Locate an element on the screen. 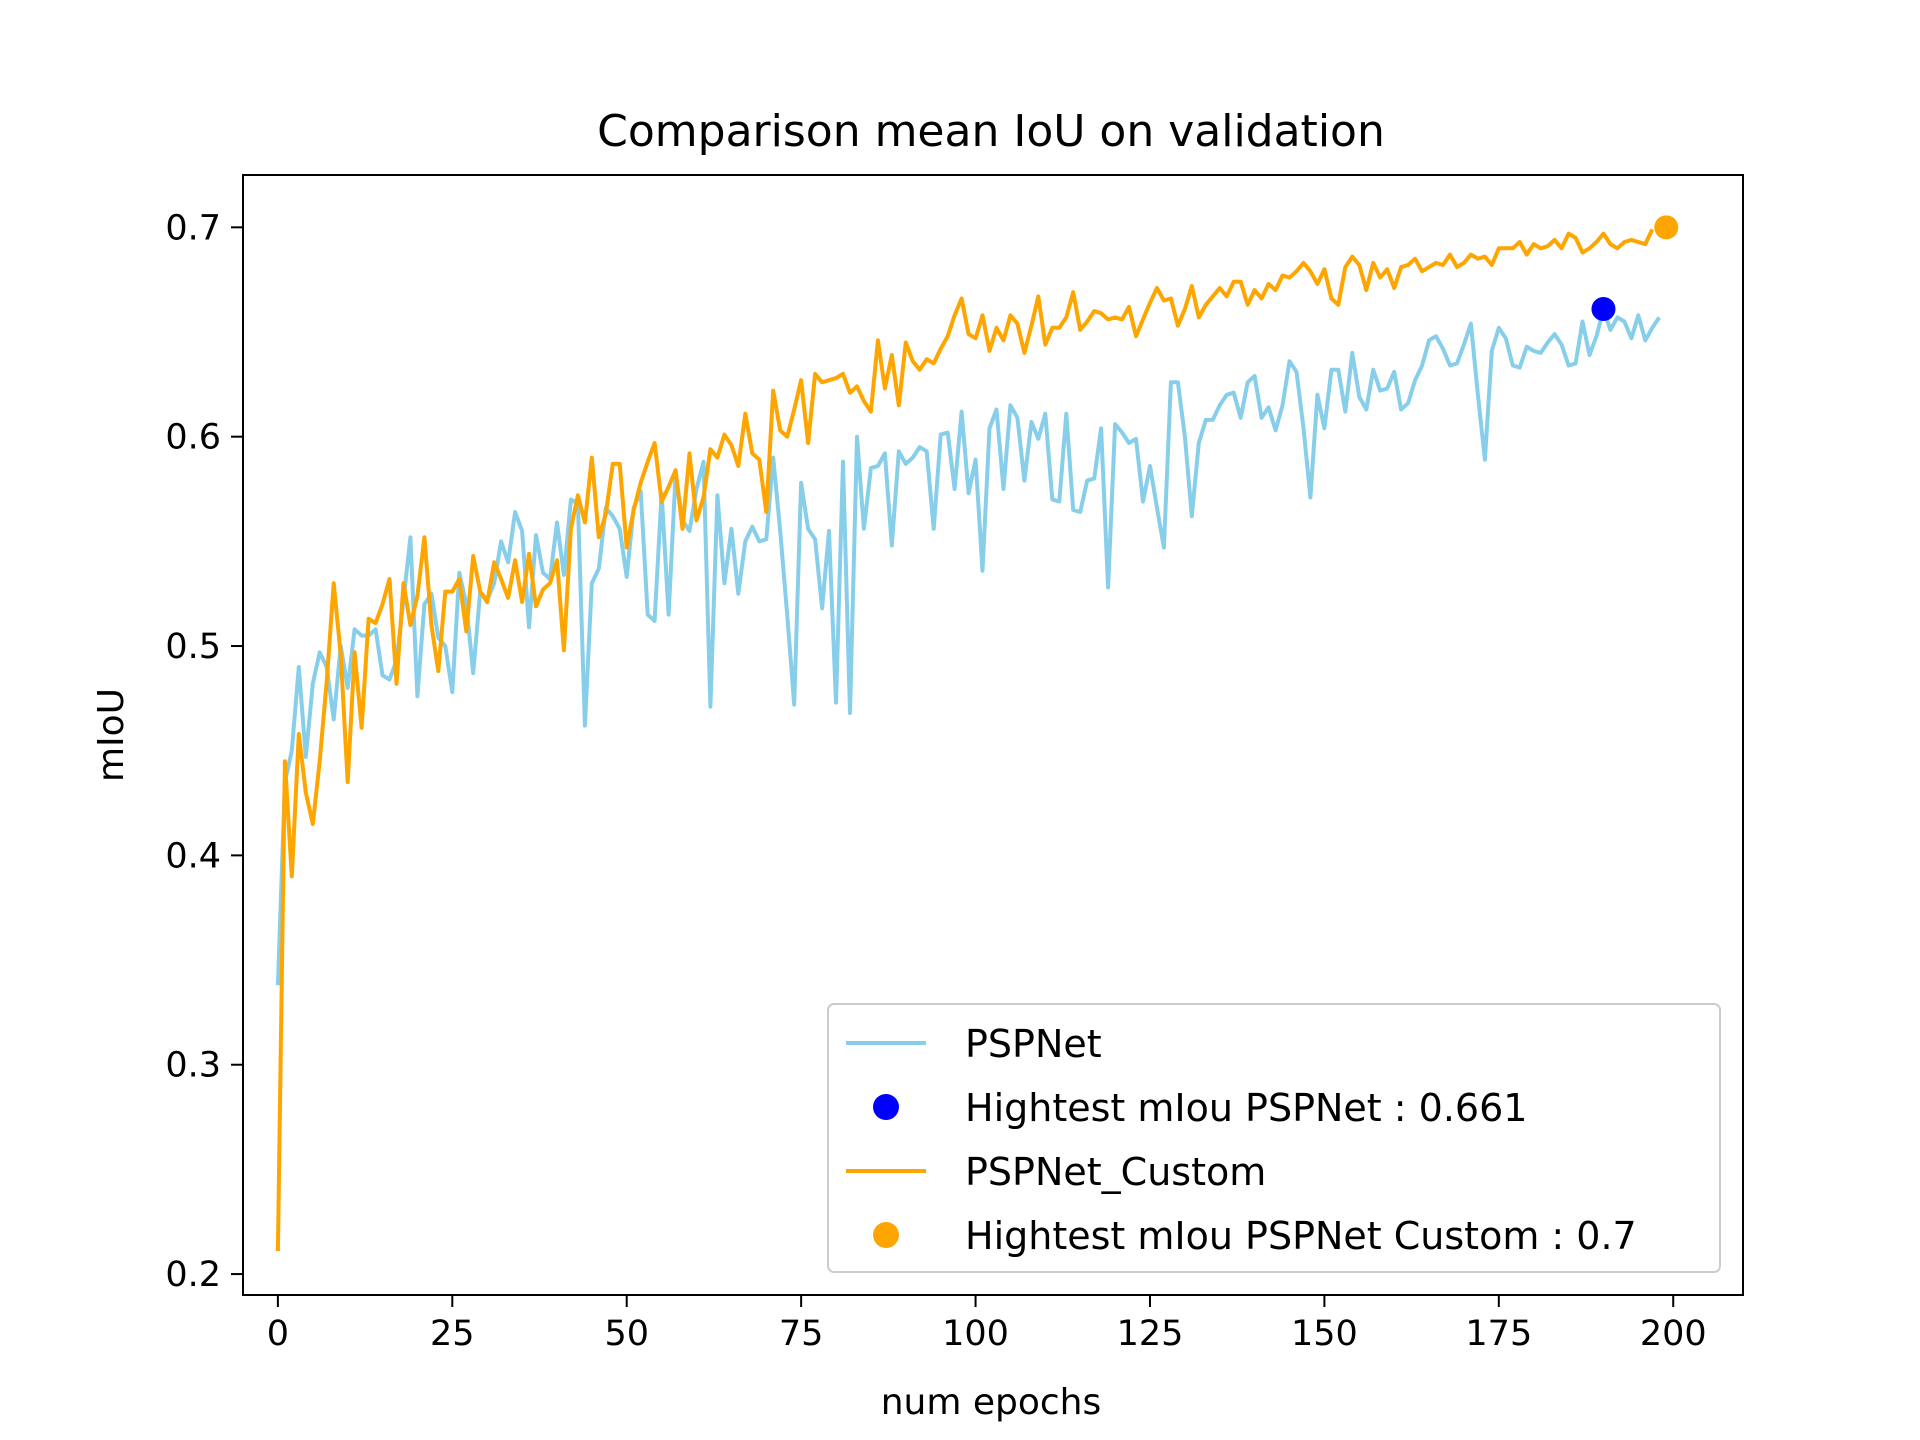 The image size is (1920, 1440). y-tick-label: 0.6 is located at coordinates (193, 438).